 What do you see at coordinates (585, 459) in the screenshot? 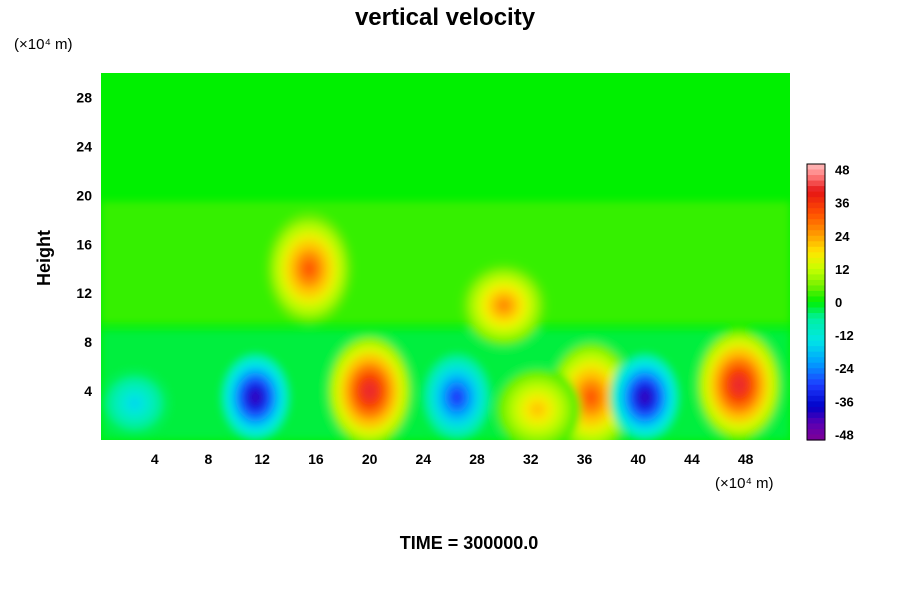
I see `x-tick-label: 36` at bounding box center [585, 459].